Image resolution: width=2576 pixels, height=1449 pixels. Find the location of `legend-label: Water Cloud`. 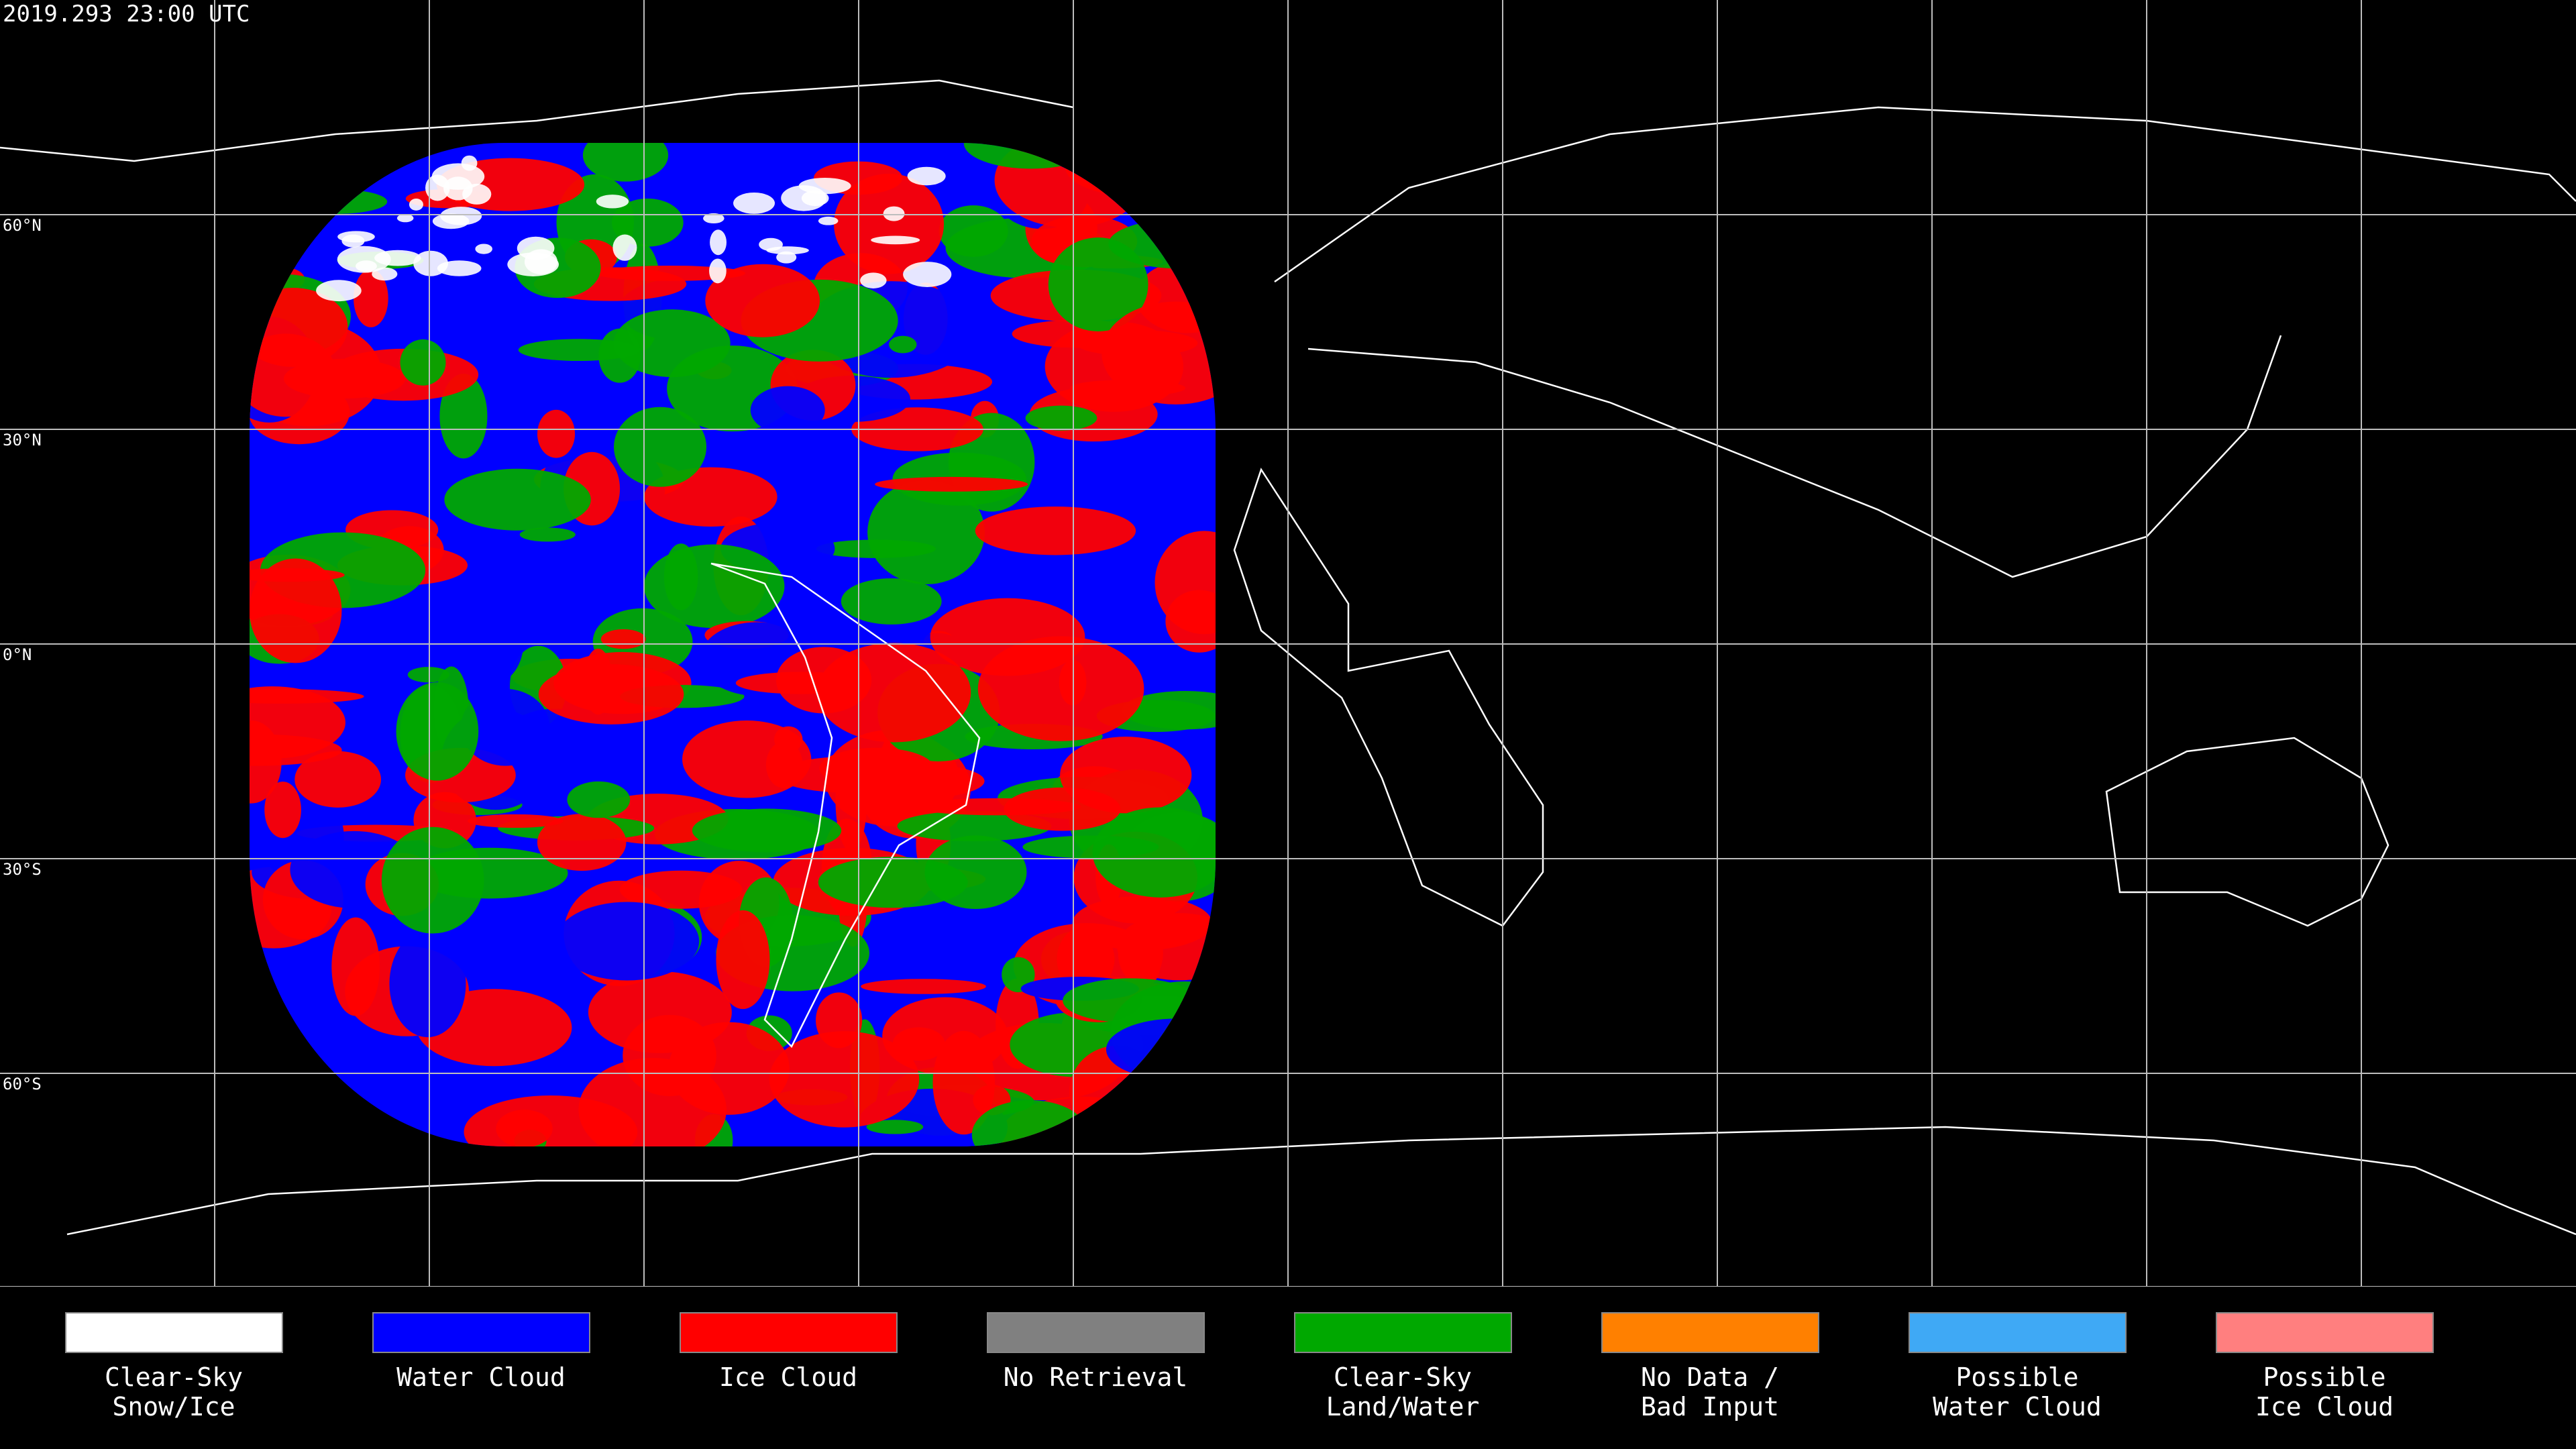

legend-label: Water Cloud is located at coordinates (2017, 1406).